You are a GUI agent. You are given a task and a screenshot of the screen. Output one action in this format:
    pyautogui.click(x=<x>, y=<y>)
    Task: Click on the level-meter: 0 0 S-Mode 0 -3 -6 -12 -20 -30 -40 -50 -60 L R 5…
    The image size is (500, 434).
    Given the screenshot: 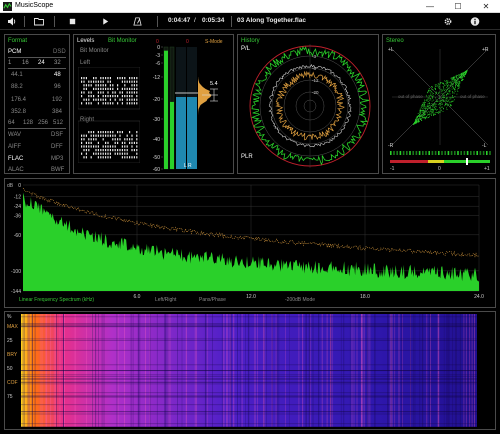 What is the action you would take?
    pyautogui.click(x=188, y=106)
    